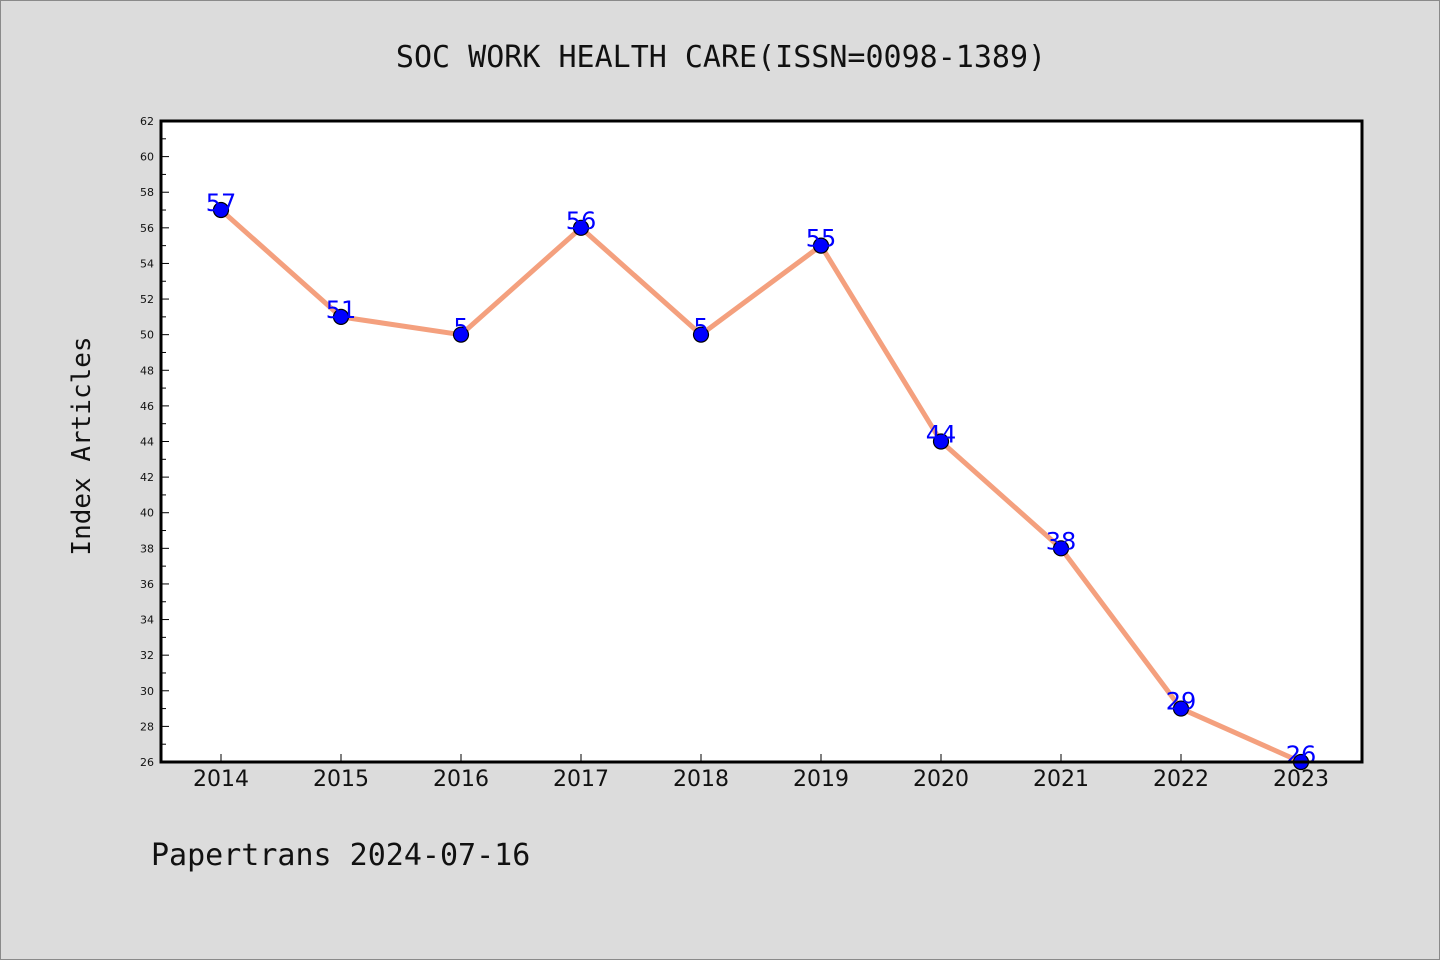 The height and width of the screenshot is (960, 1440). What do you see at coordinates (147, 477) in the screenshot?
I see `y-tick-label: 42` at bounding box center [147, 477].